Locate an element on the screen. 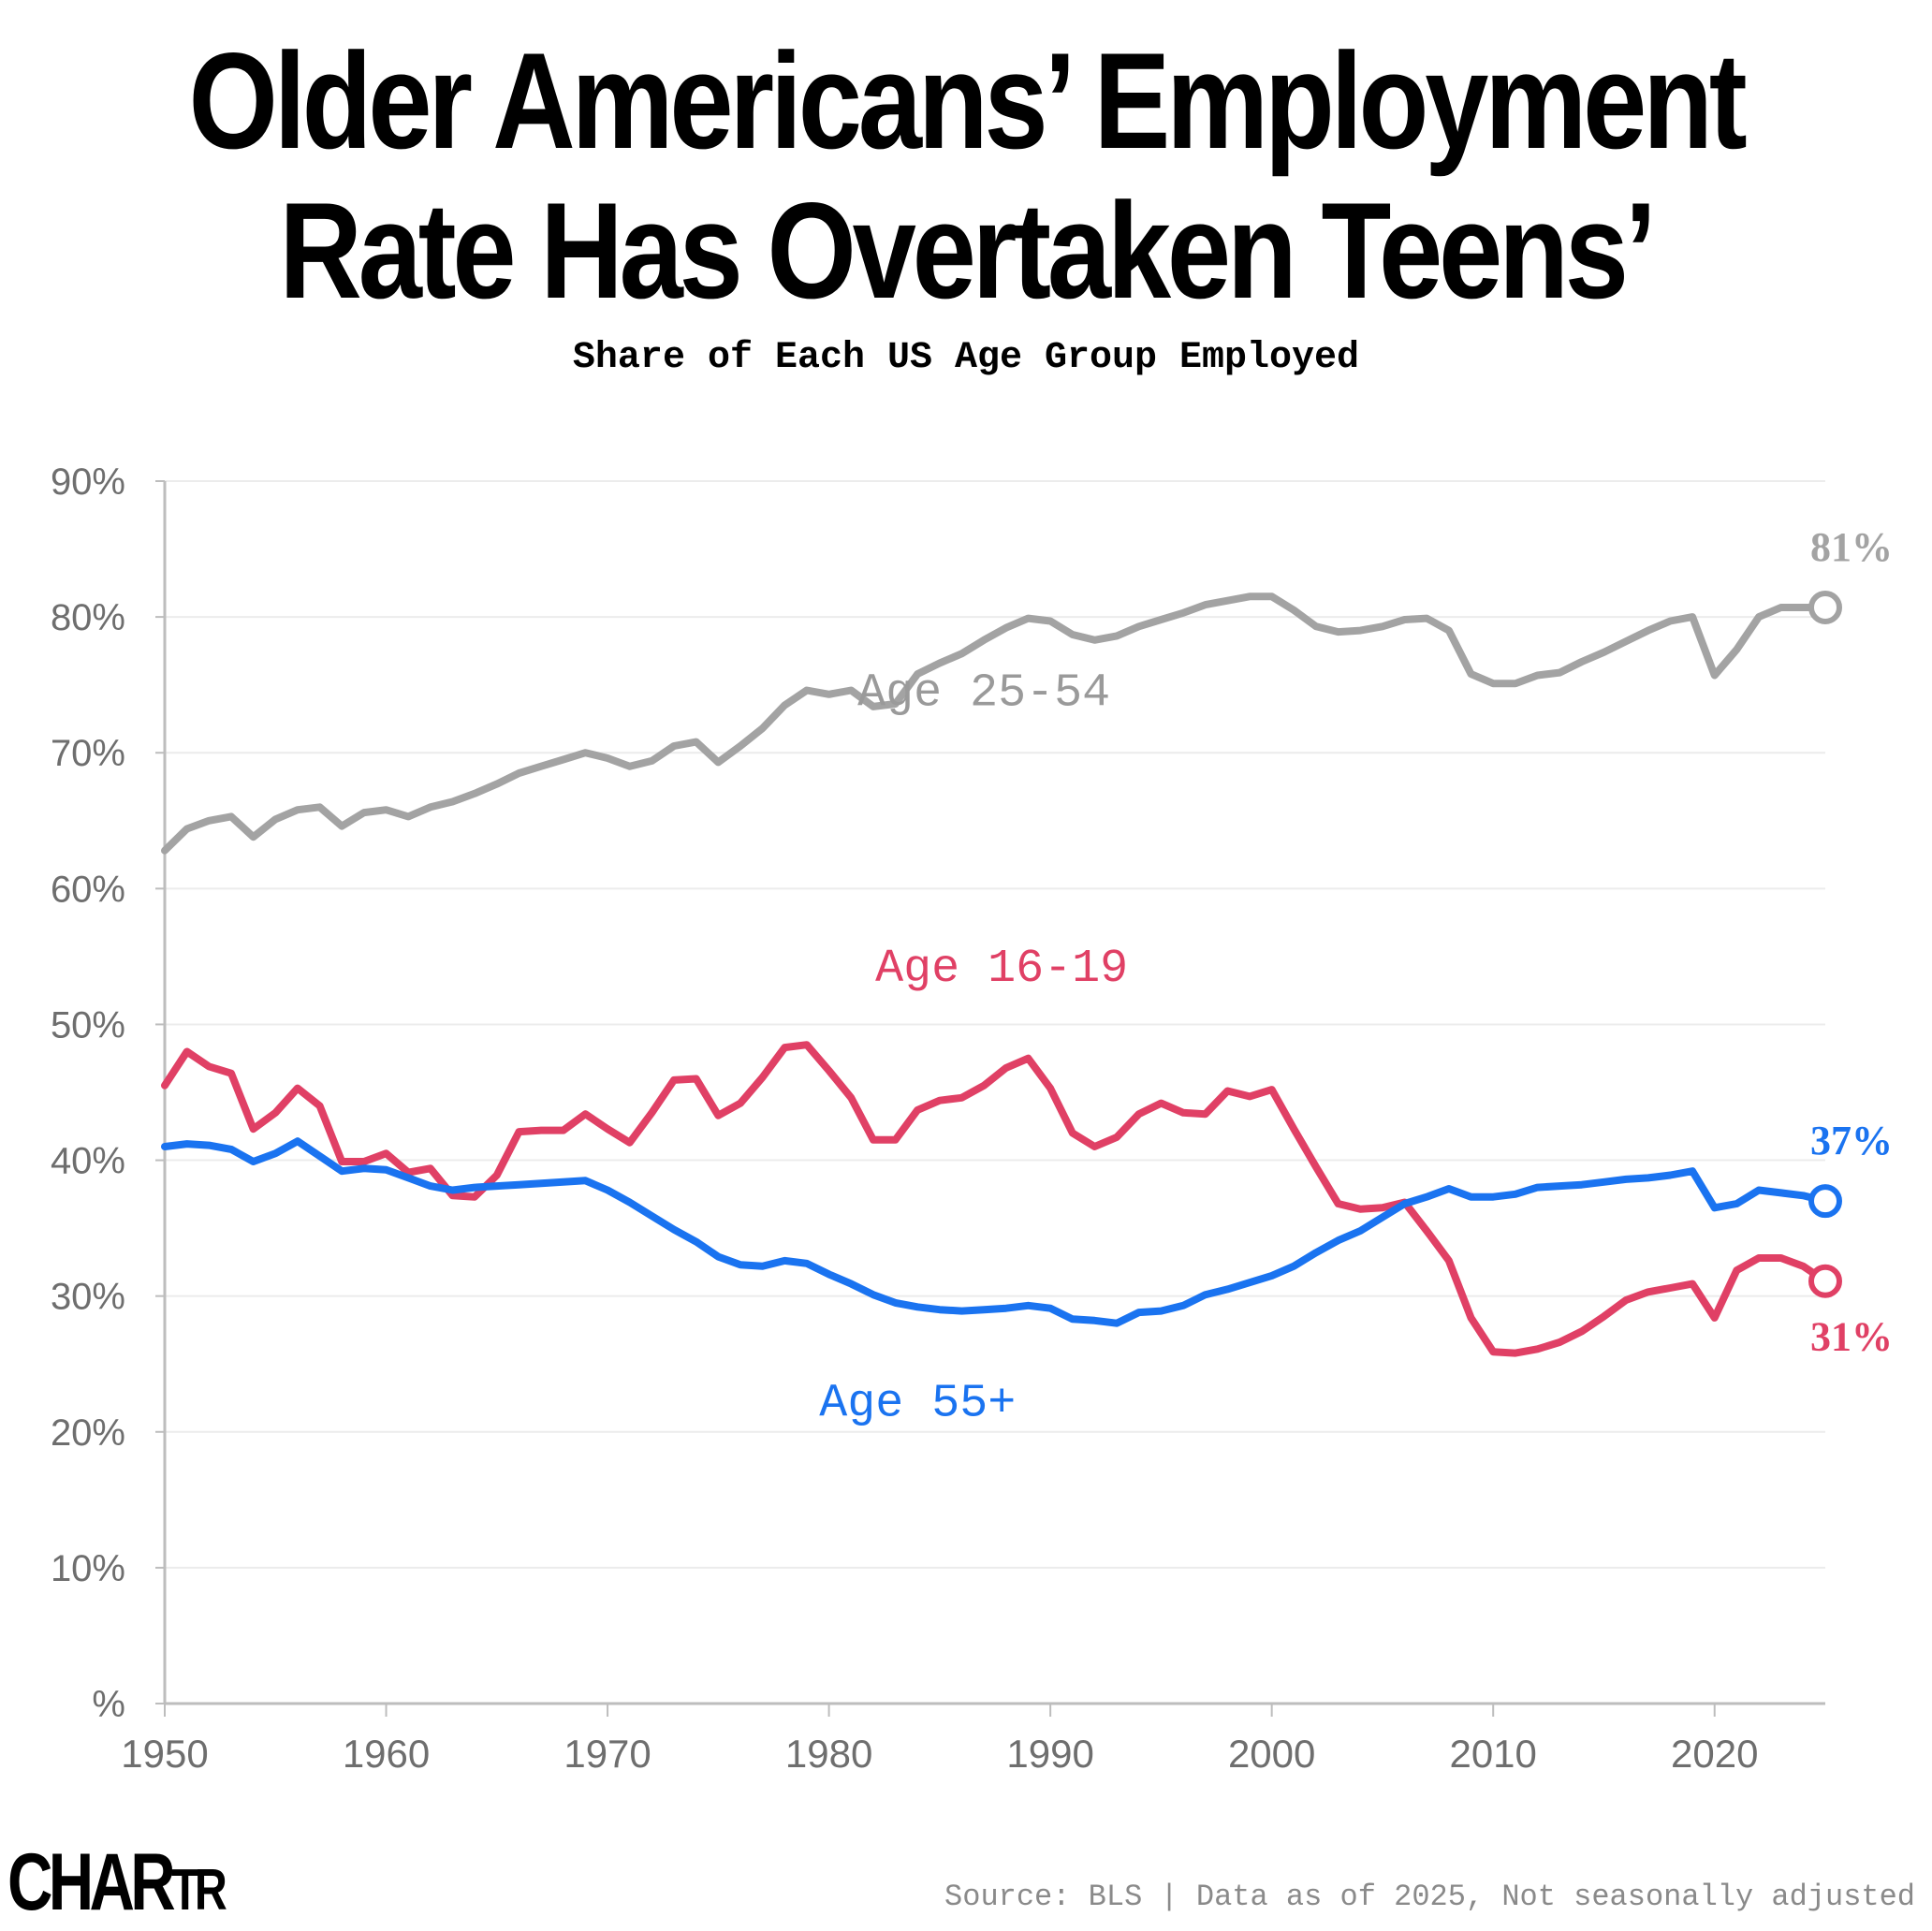 This screenshot has width=1932, height=1931. x-tick-label: 1980 is located at coordinates (828, 1754).